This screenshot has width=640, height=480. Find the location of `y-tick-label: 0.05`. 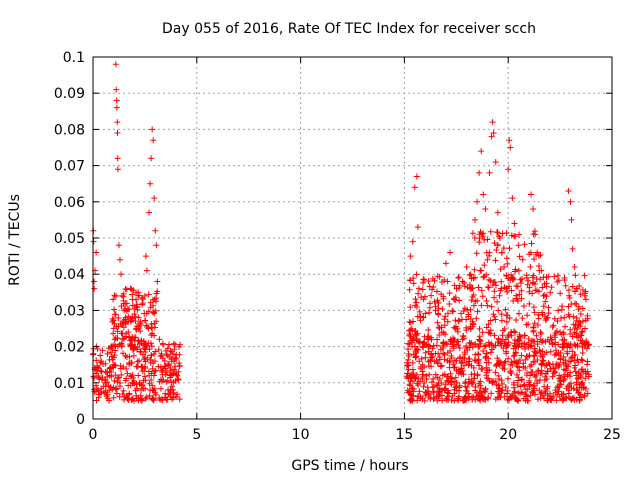

y-tick-label: 0.05 is located at coordinates (69, 239).